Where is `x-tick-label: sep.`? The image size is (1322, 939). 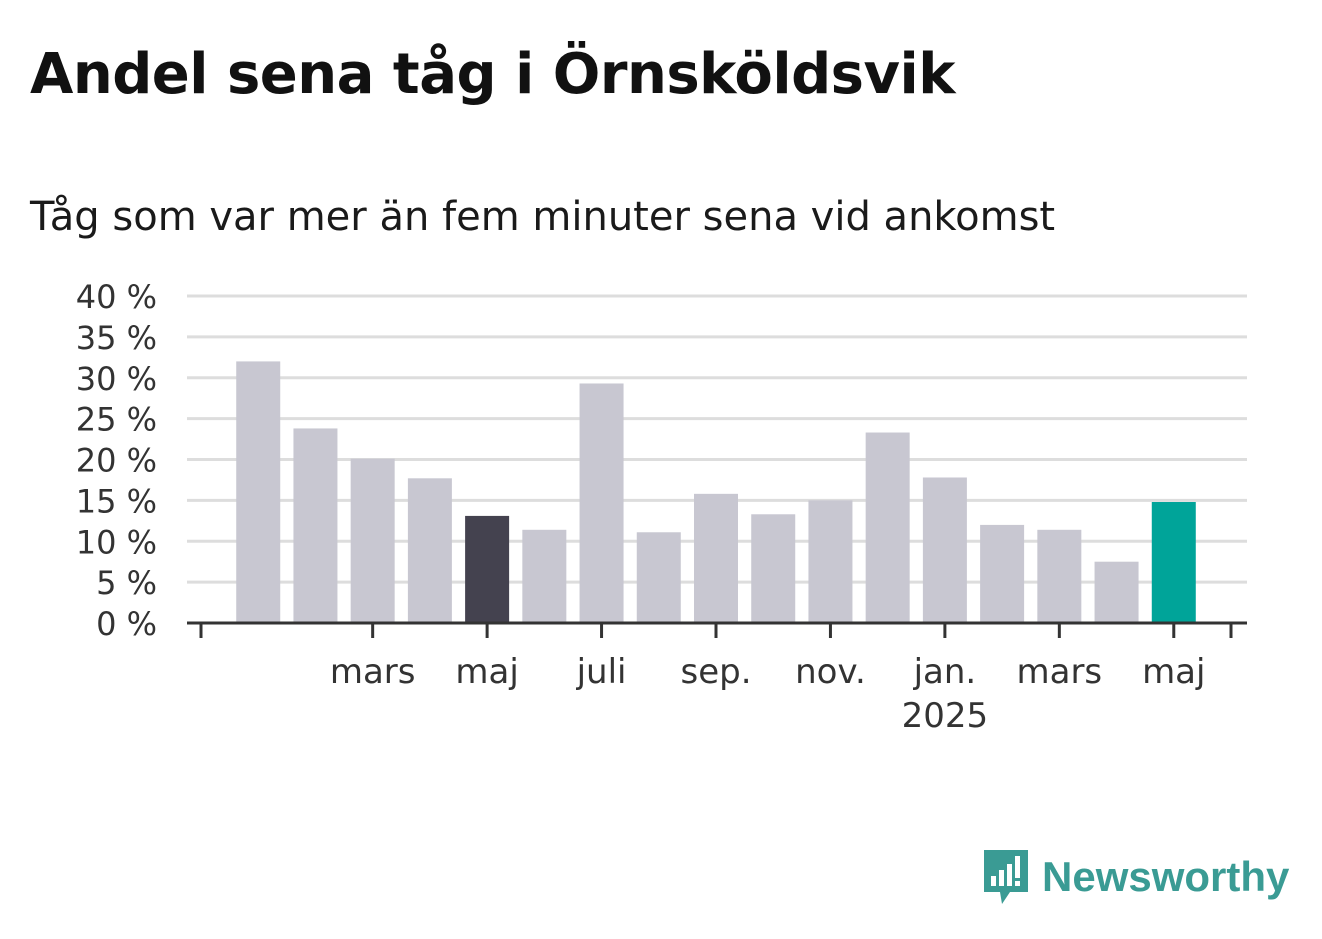 x-tick-label: sep. is located at coordinates (715, 672).